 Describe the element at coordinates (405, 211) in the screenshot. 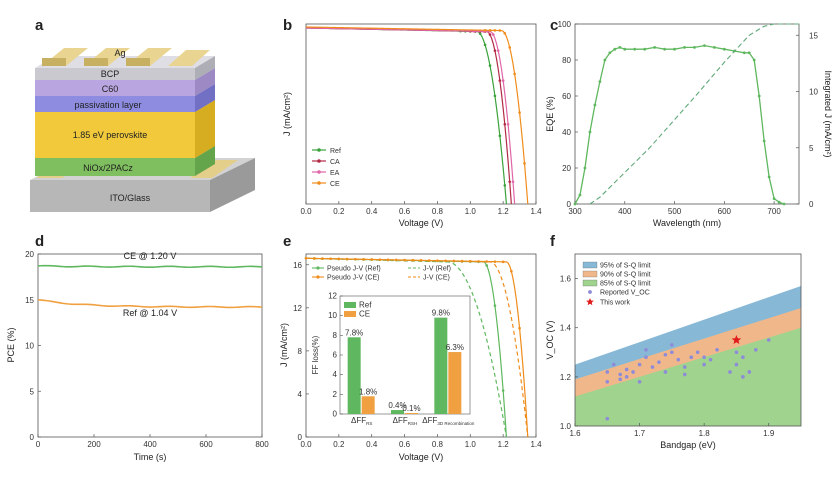

I see `panel-b-xtick-label: 0.6` at that location.